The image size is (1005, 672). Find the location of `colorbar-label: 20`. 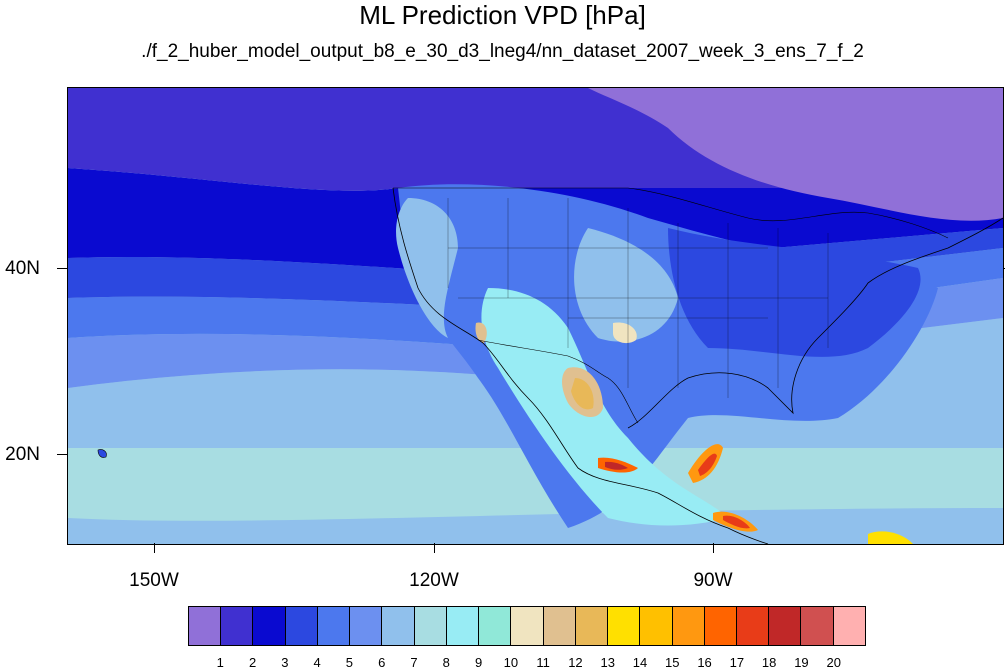

colorbar-label: 20 is located at coordinates (833, 662).